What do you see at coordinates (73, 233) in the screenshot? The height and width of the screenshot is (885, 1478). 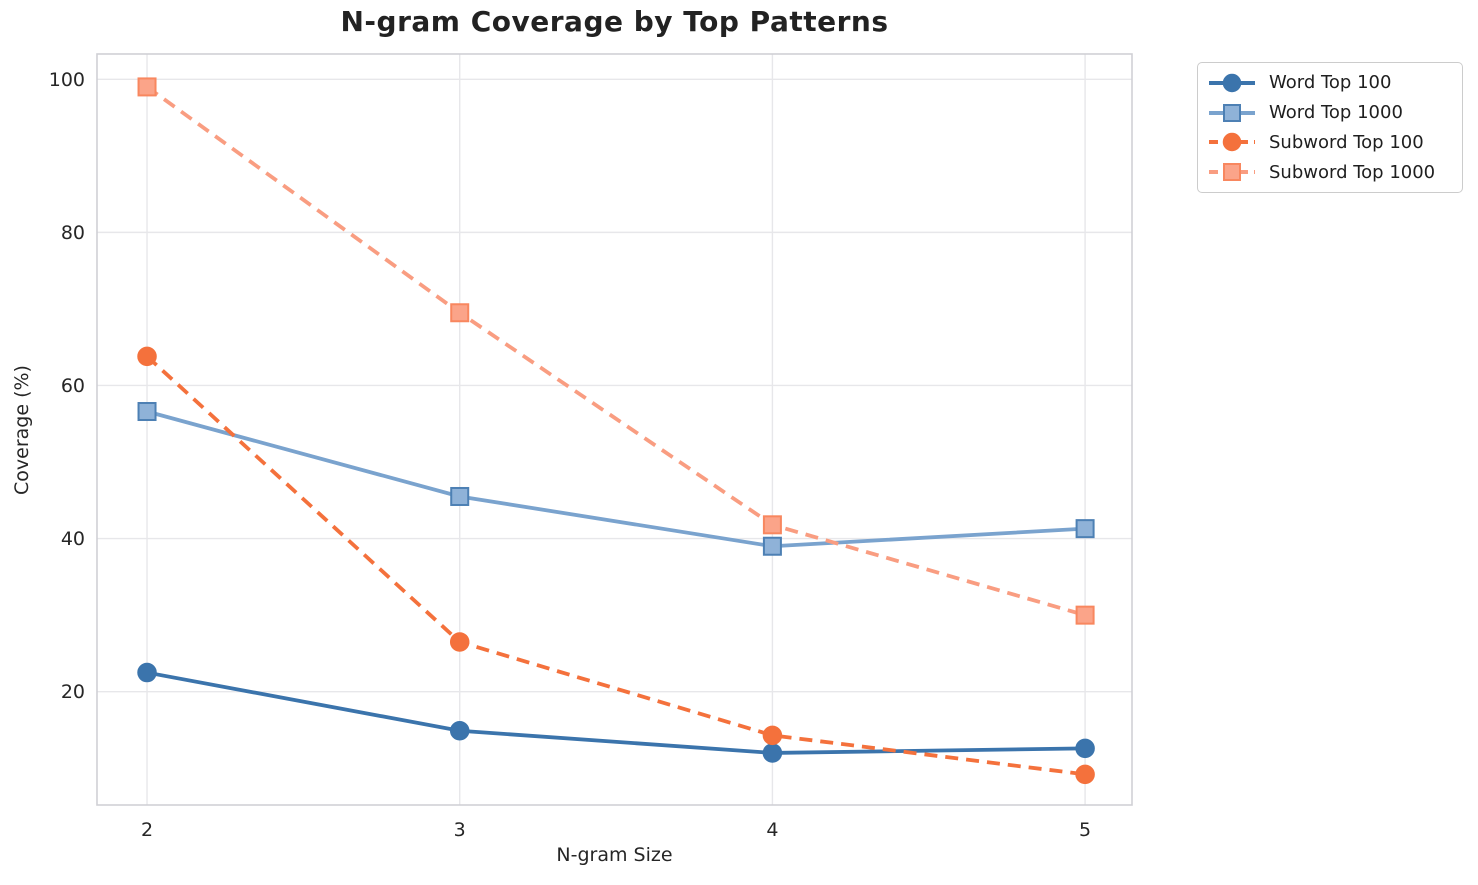 I see `y-tick-label: 80` at bounding box center [73, 233].